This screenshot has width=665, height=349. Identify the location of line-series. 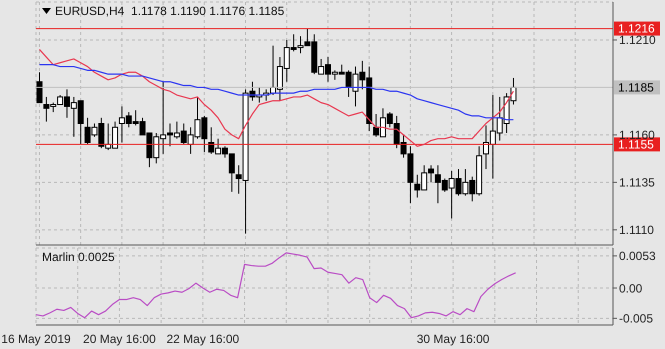
(275, 285).